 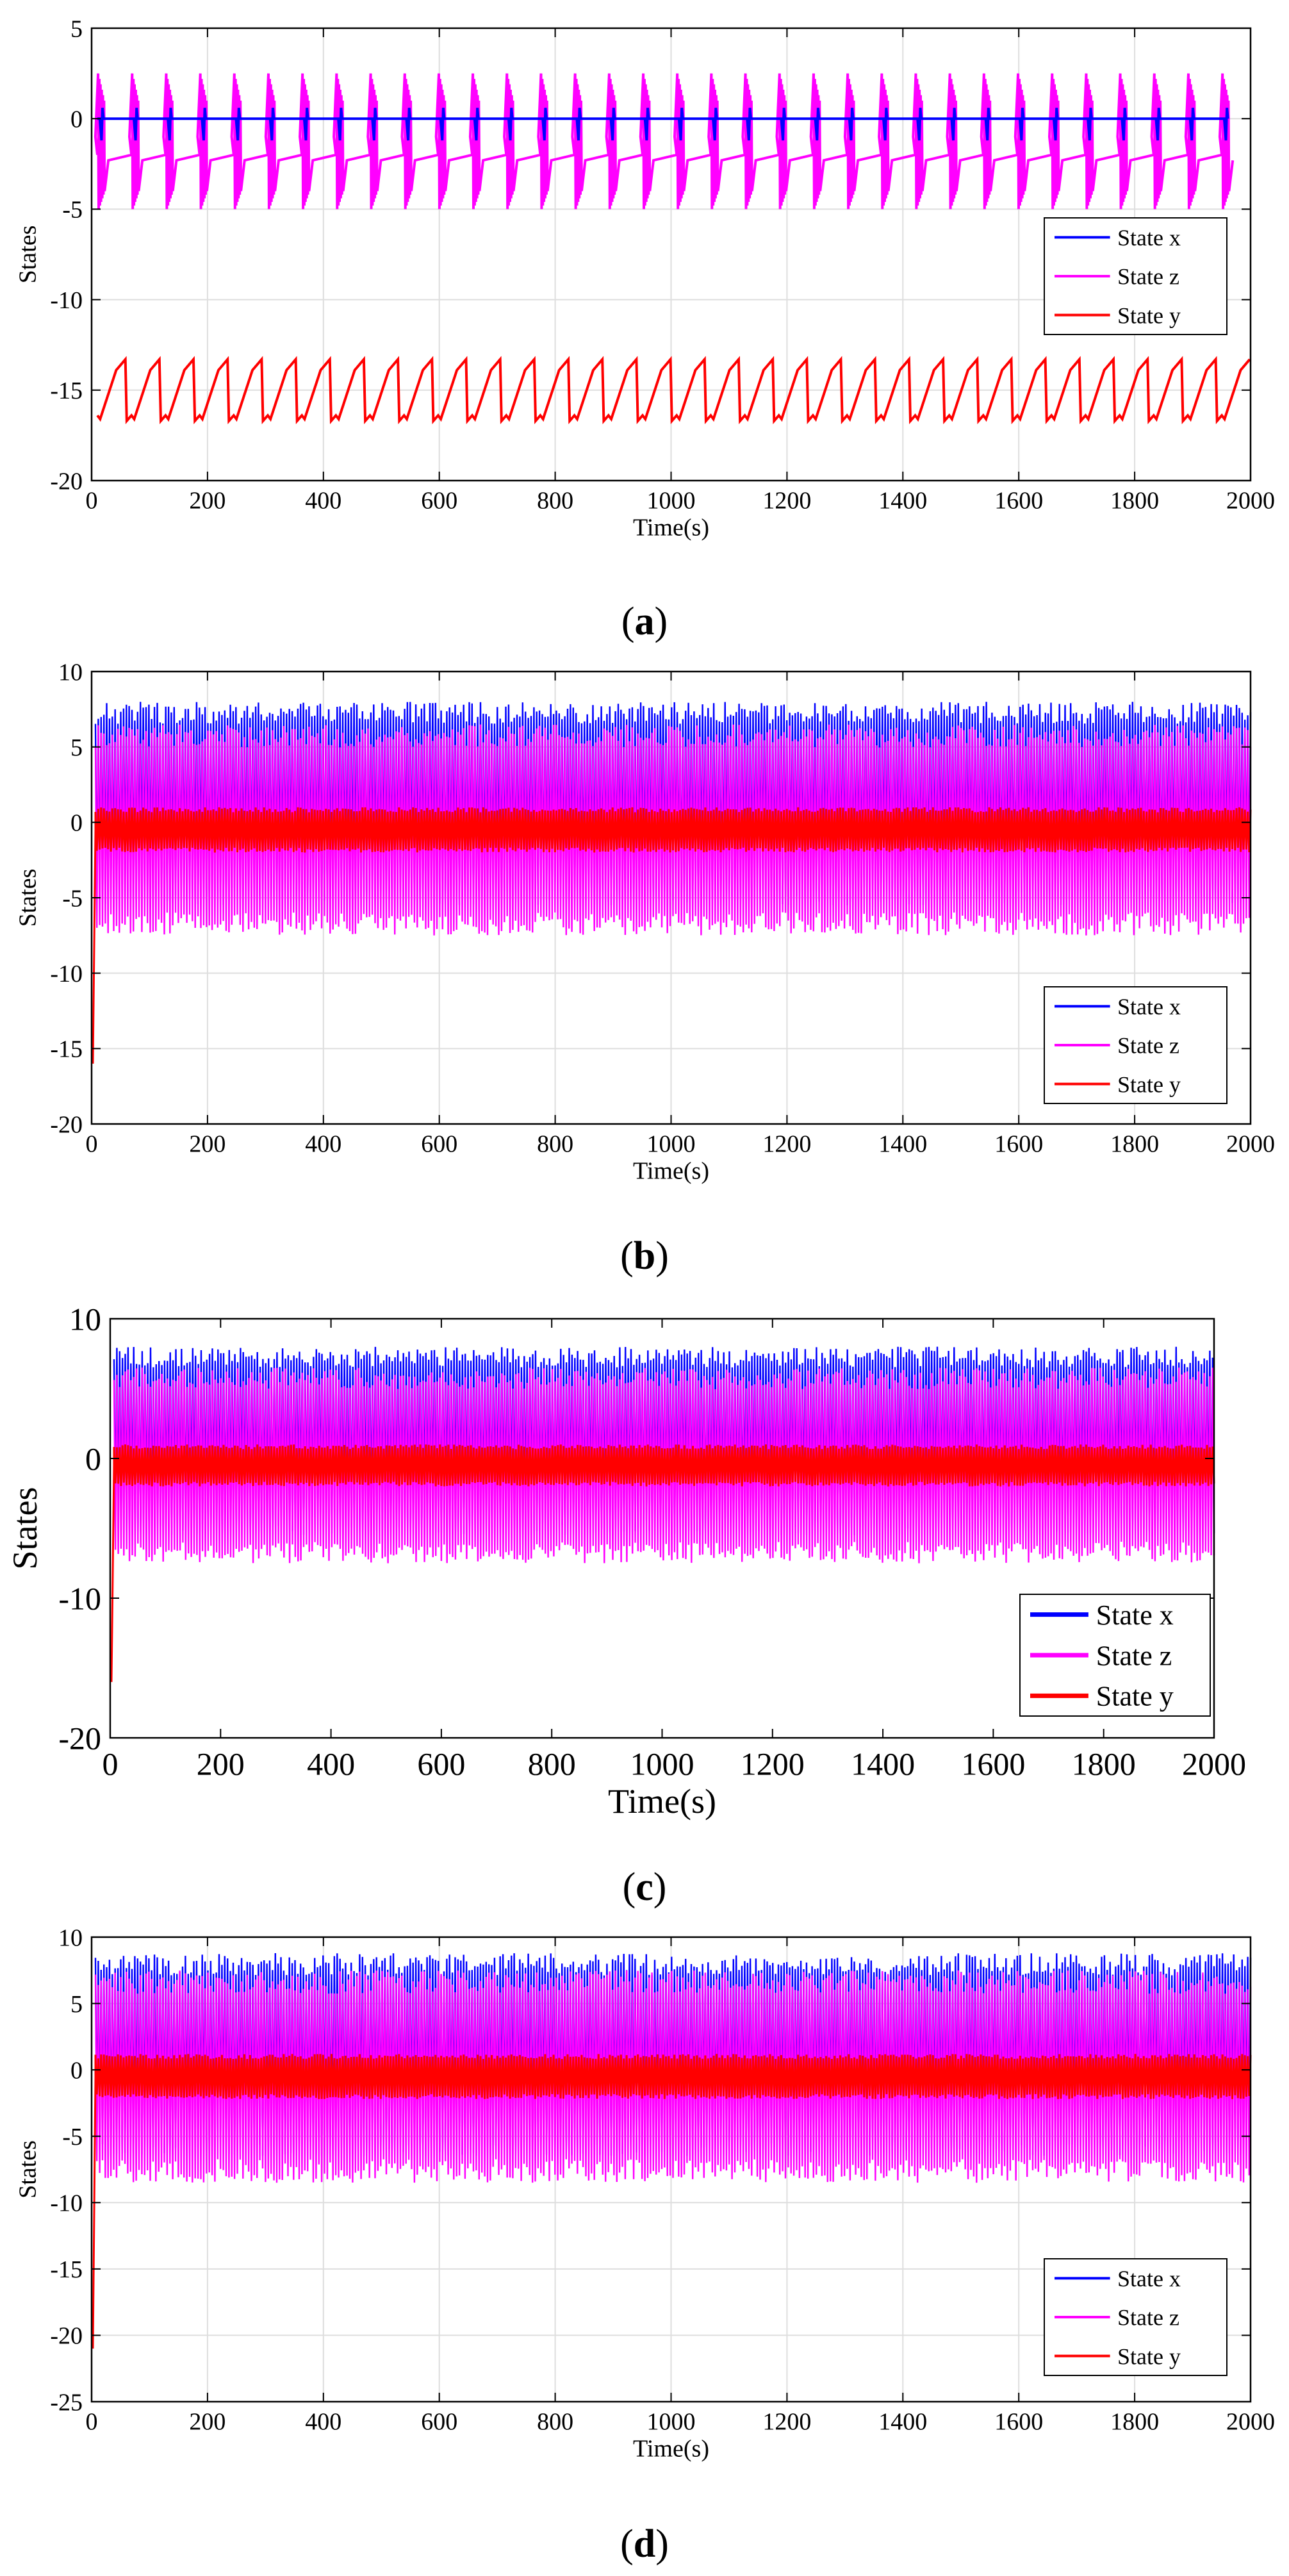 I want to click on chart-c-xtick-label-6: 1200, so click(x=773, y=1764).